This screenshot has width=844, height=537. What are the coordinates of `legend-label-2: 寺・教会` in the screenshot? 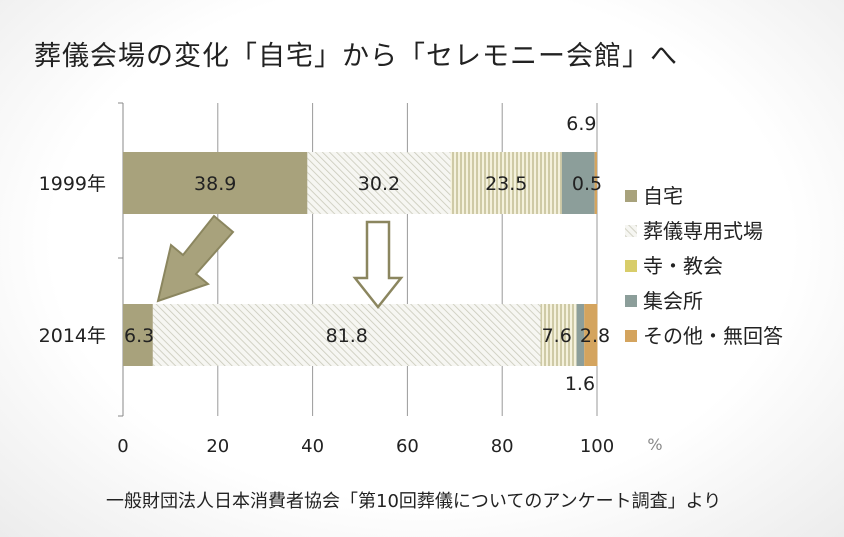 It's located at (683, 266).